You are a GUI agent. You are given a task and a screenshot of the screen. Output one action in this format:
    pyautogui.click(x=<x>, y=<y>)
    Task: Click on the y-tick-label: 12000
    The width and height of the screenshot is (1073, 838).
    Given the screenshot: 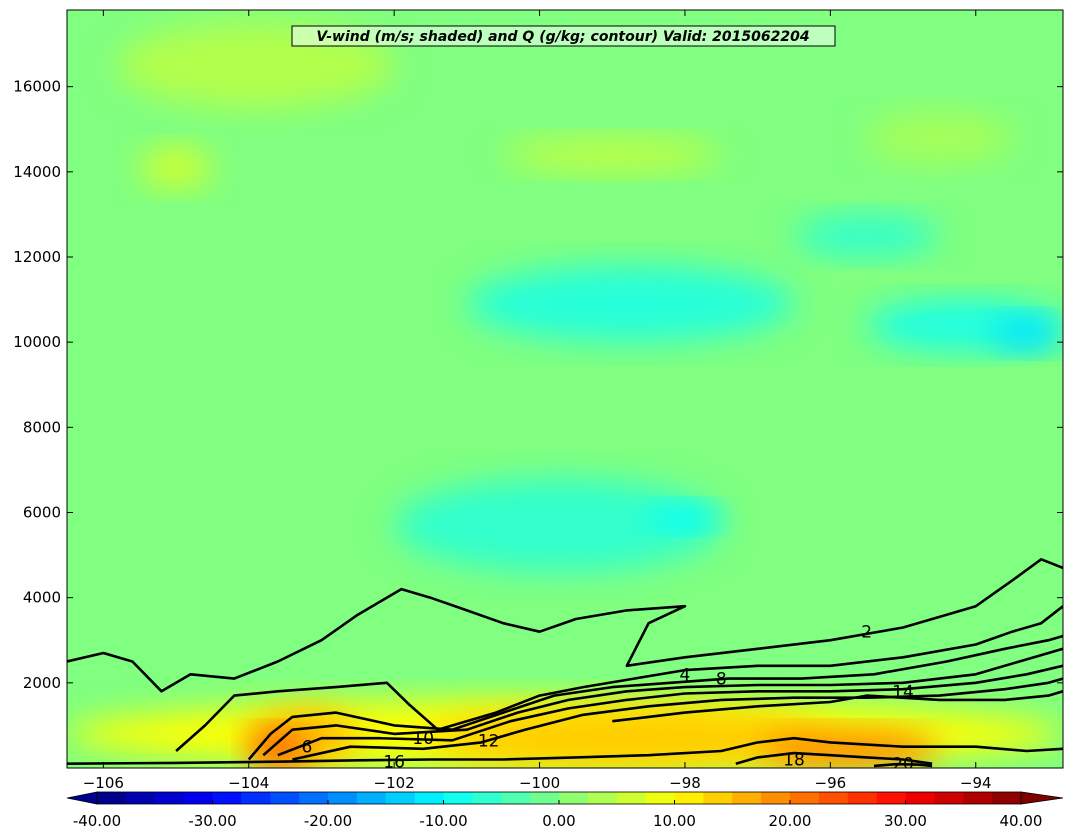 What is the action you would take?
    pyautogui.click(x=37, y=257)
    